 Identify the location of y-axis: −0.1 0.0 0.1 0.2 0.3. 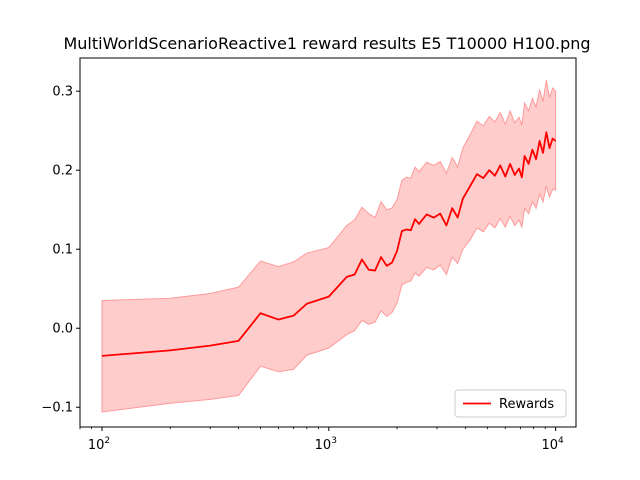
(60, 250).